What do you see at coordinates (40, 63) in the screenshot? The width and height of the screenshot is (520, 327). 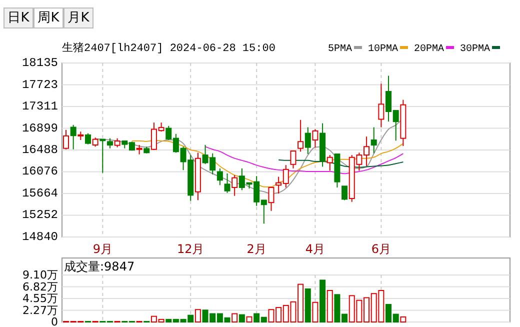 I see `y-tick-label: 18135` at bounding box center [40, 63].